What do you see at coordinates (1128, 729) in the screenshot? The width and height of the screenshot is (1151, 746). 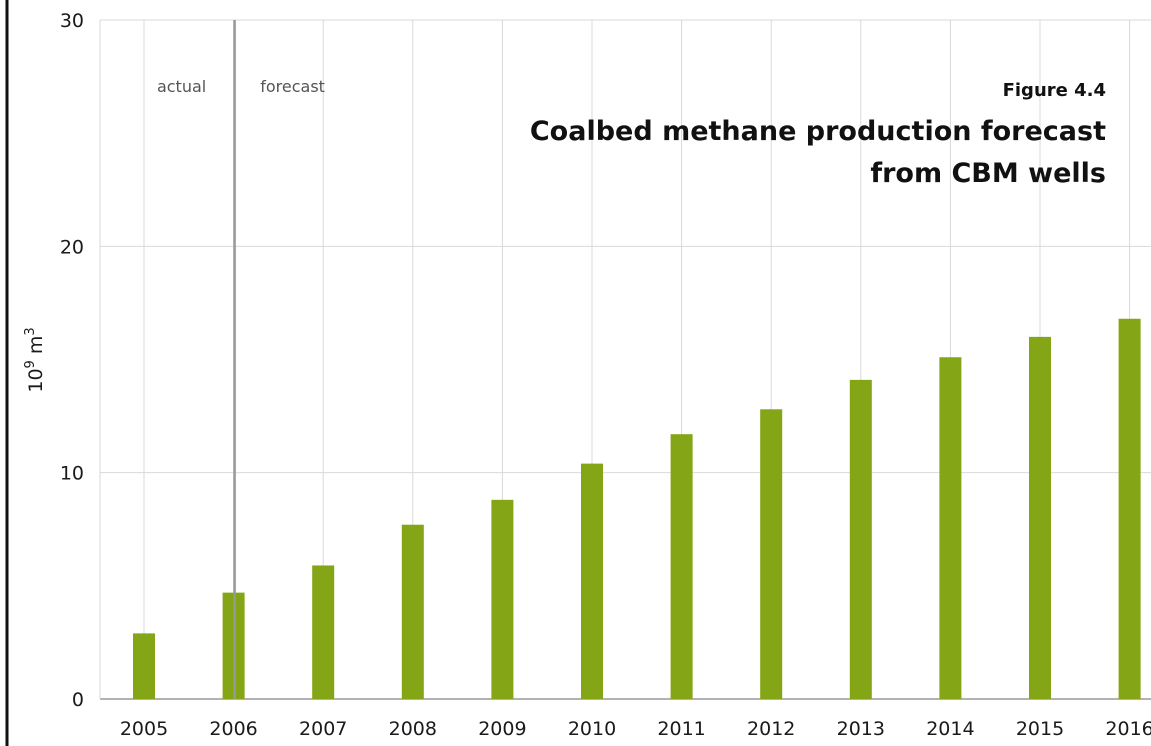 I see `x-tick-label: 2016` at bounding box center [1128, 729].